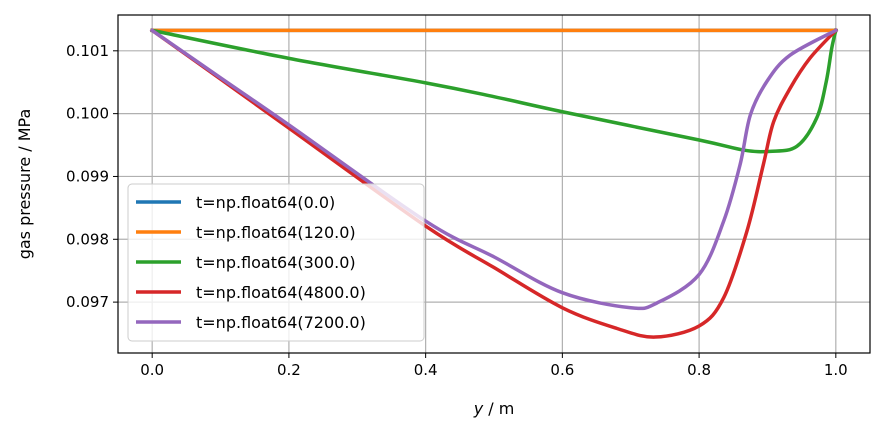 The height and width of the screenshot is (435, 884). What do you see at coordinates (276, 232) in the screenshot?
I see `legend-label: t=np.float64(120.0)` at bounding box center [276, 232].